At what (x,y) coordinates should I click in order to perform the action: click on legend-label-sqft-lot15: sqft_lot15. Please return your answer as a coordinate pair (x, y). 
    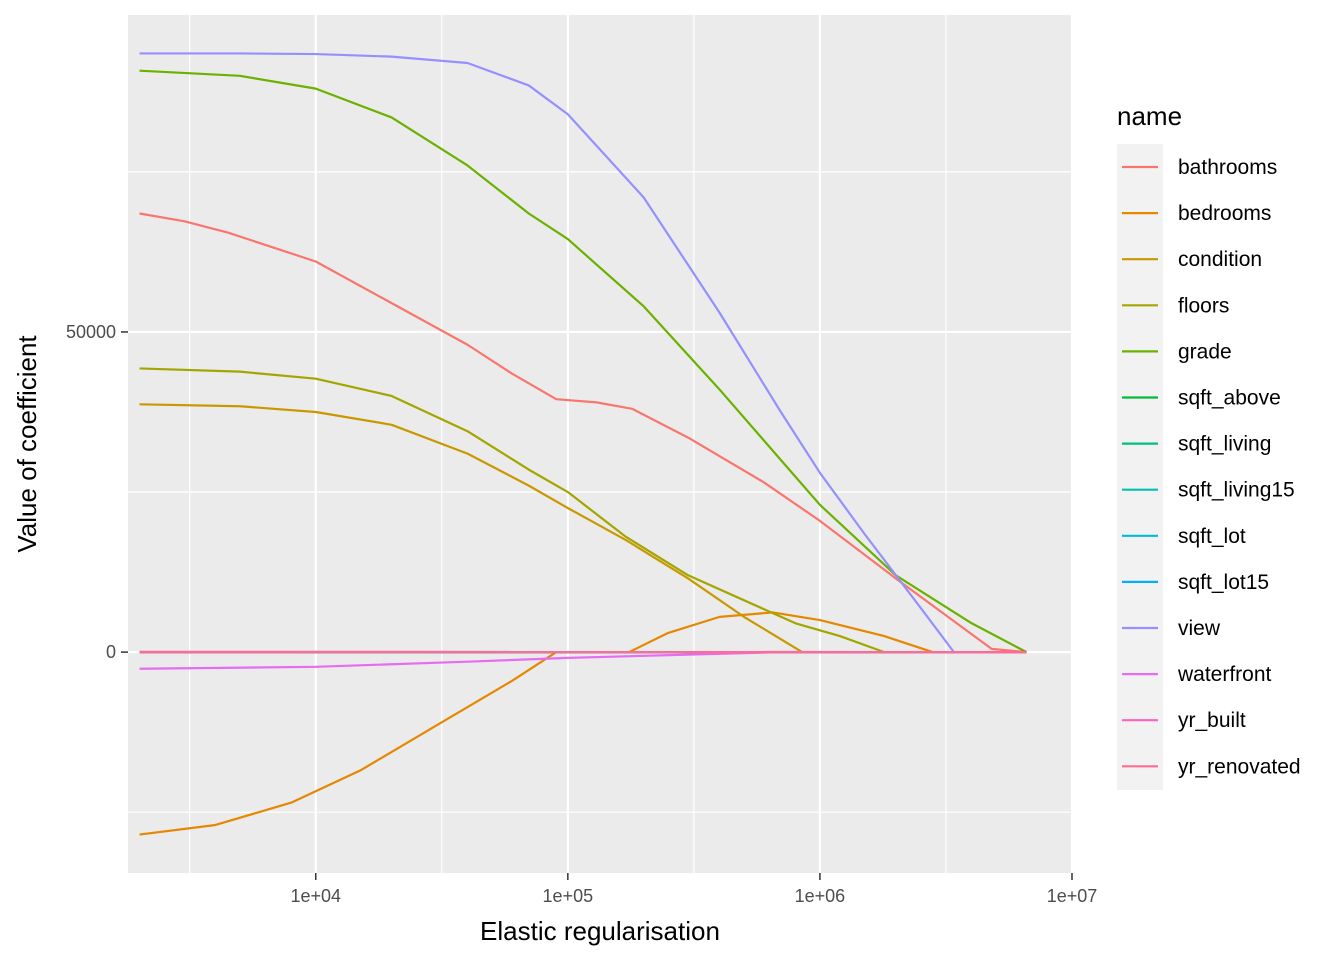
    Looking at the image, I should click on (1223, 582).